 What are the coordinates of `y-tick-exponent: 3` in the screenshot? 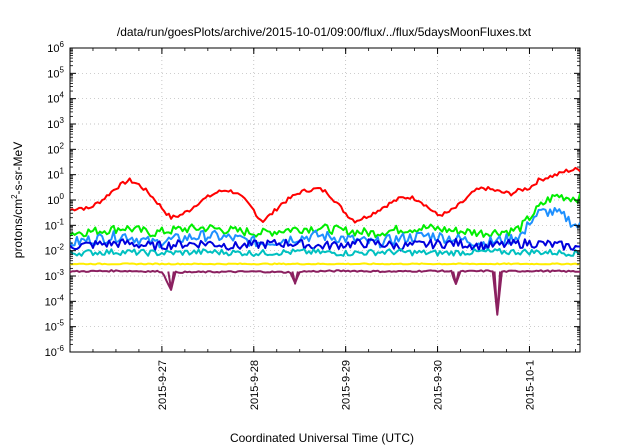 It's located at (62, 120).